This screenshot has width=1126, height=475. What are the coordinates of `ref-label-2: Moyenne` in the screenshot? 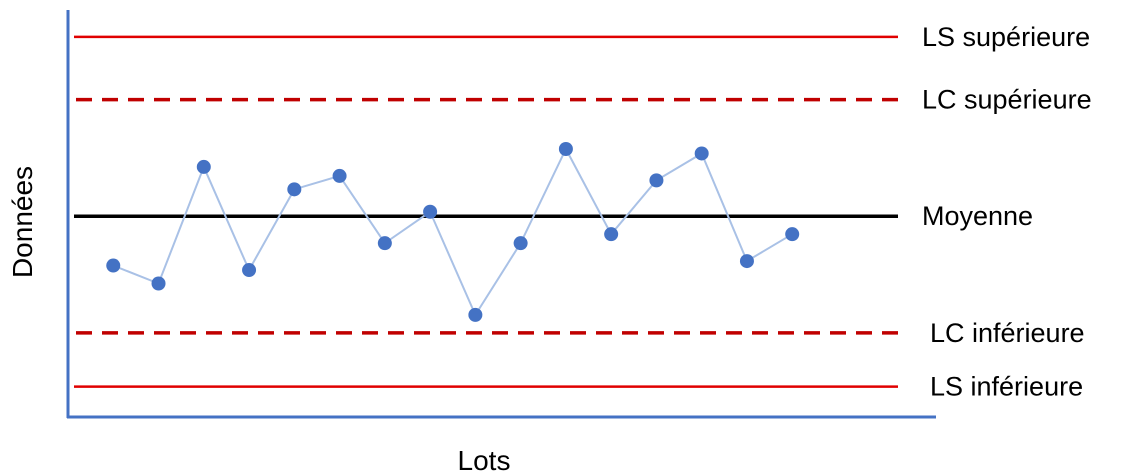 It's located at (977, 216).